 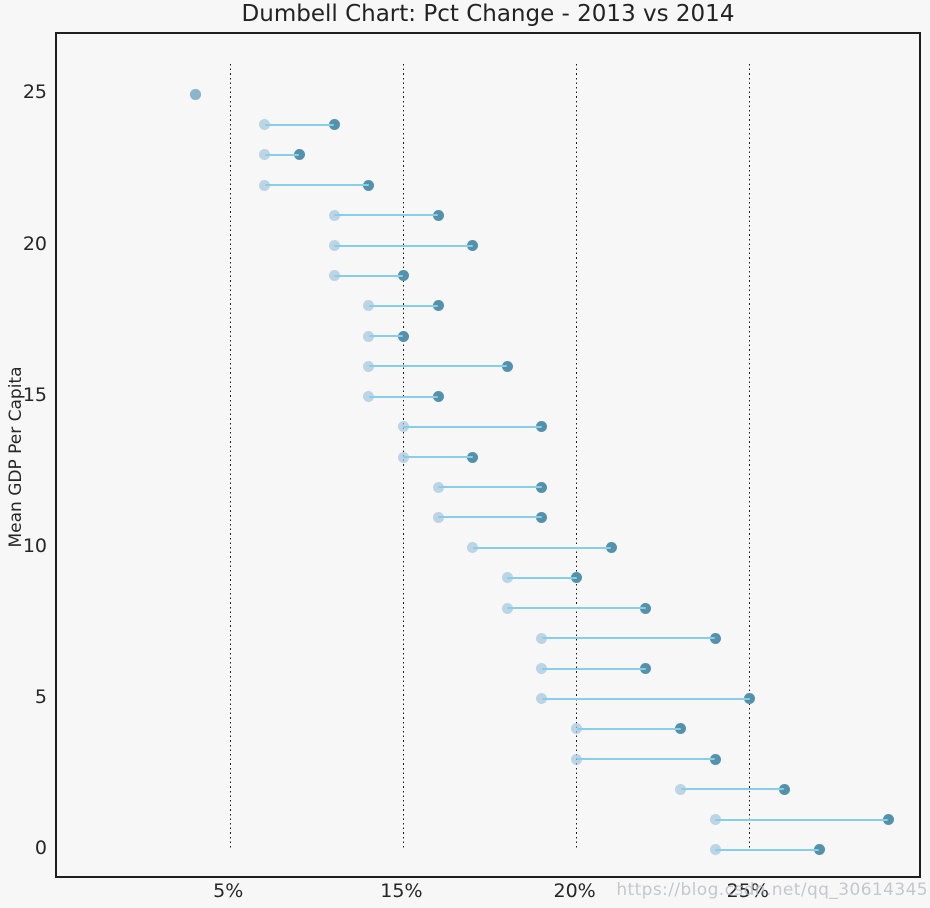 I want to click on y-tick-label: 15, so click(x=34, y=394).